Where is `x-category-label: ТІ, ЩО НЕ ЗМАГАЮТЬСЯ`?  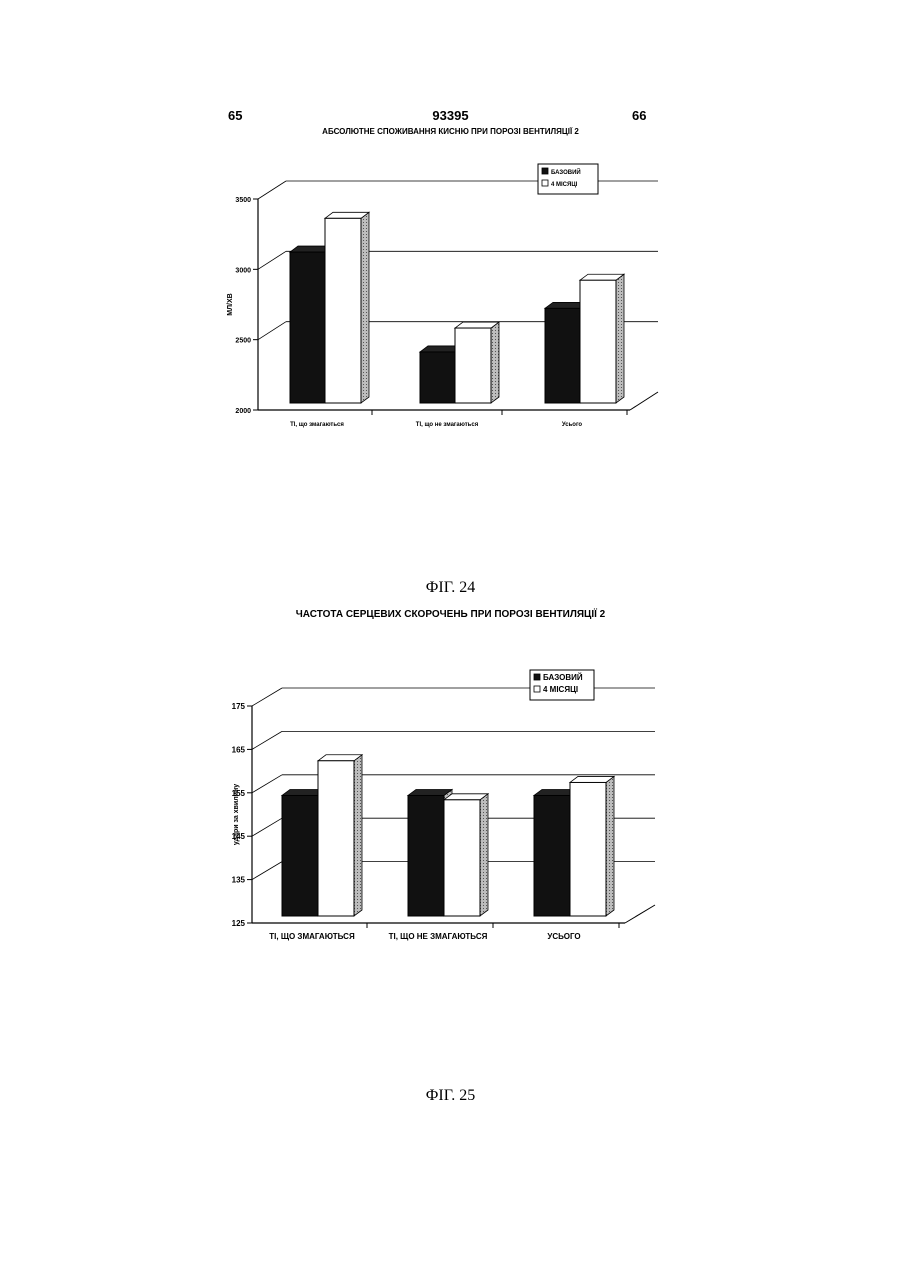 x-category-label: ТІ, ЩО НЕ ЗМАГАЮТЬСЯ is located at coordinates (438, 936).